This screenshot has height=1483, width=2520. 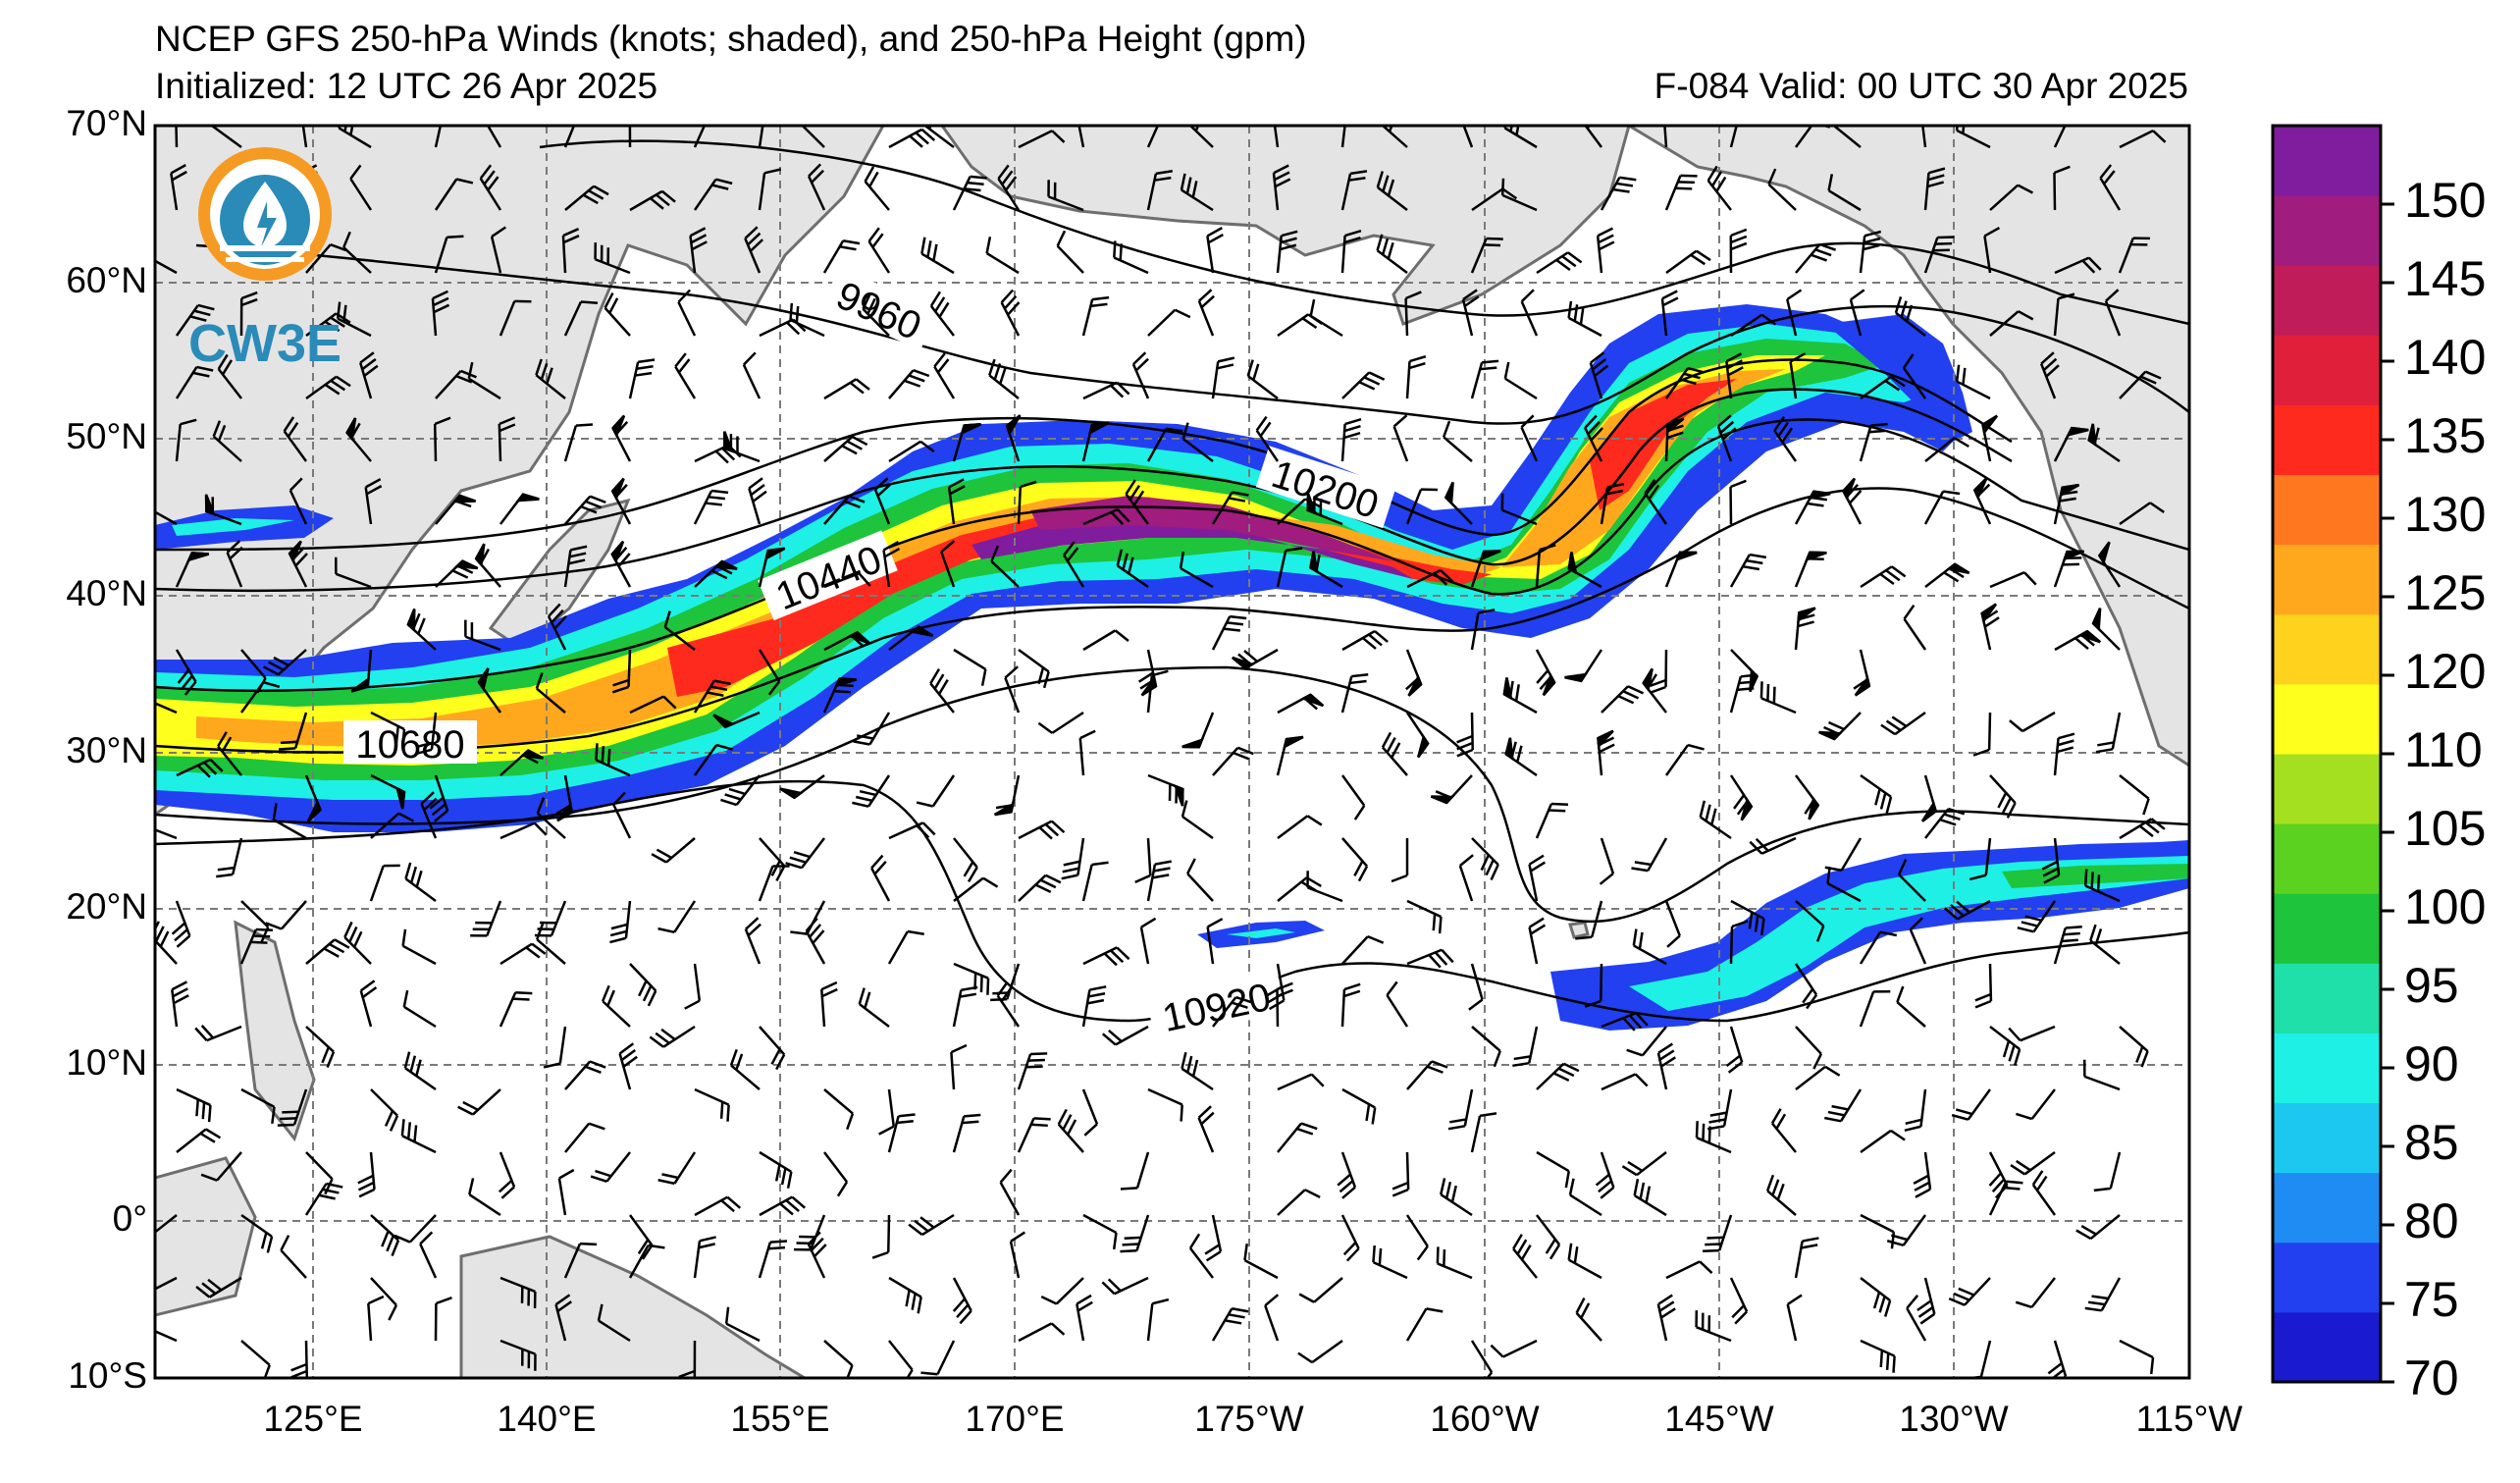 What do you see at coordinates (106, 593) in the screenshot?
I see `lat-label: 40°N` at bounding box center [106, 593].